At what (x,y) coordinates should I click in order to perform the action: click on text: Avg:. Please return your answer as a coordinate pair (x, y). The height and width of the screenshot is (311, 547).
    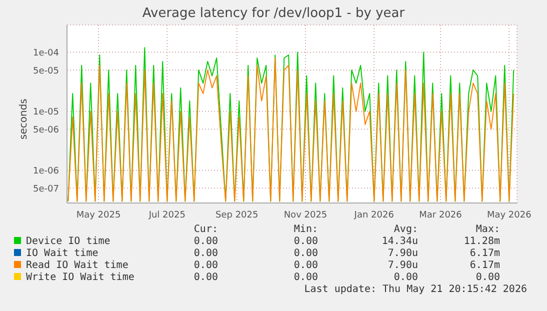
    Looking at the image, I should click on (405, 229).